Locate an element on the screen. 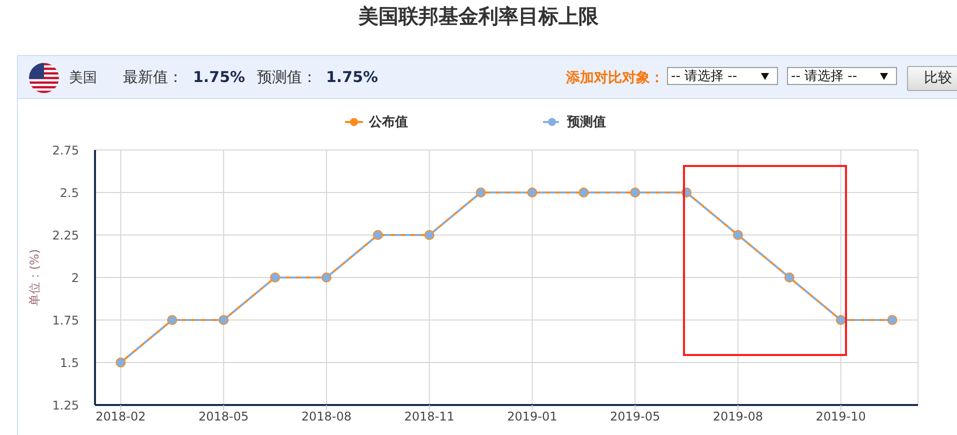 The width and height of the screenshot is (957, 435). y-tick-label: 2.25 is located at coordinates (65, 235).